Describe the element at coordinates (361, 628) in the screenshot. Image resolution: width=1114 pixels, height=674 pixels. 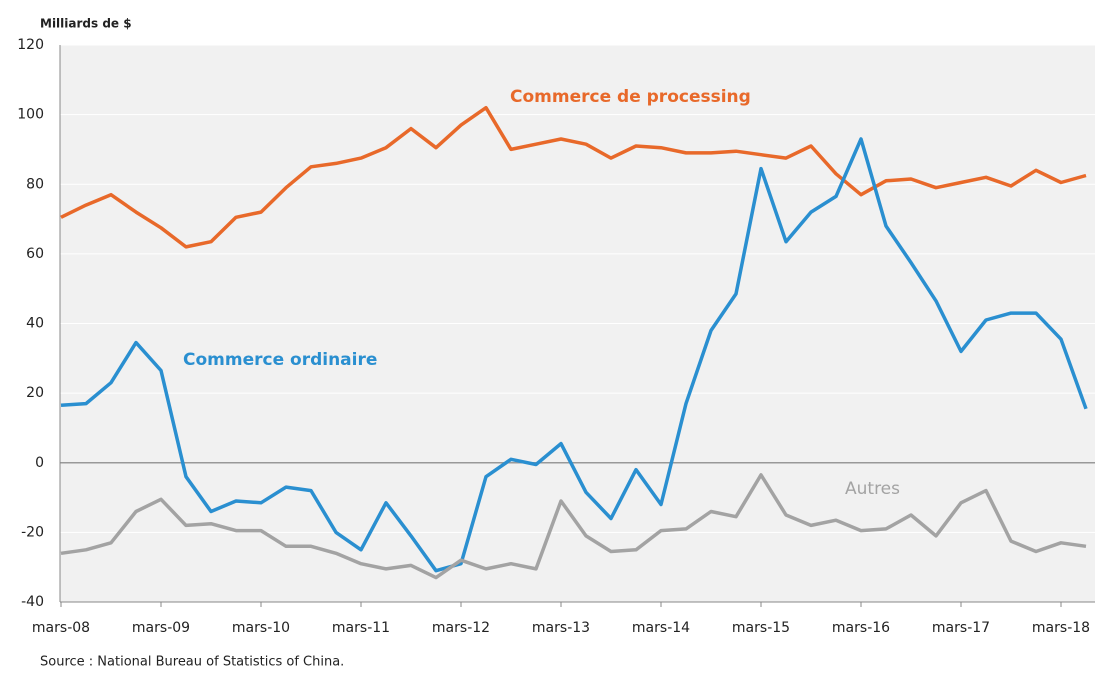
I see `x-tick-label: mars-11` at that location.